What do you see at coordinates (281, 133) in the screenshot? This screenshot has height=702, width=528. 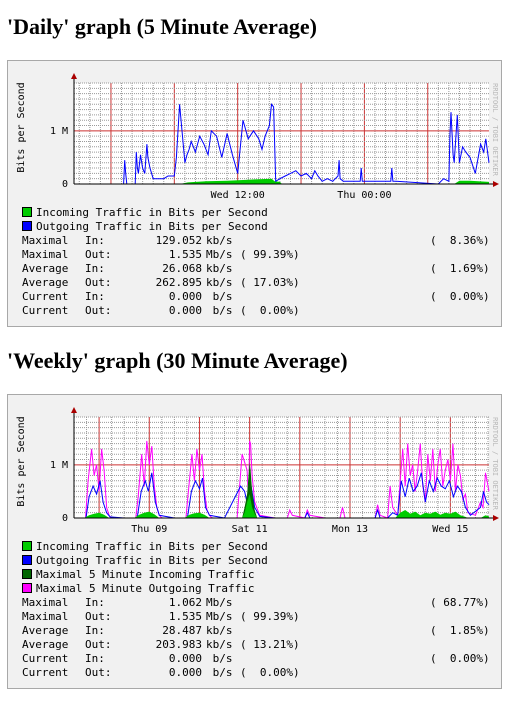 I see `plot-area` at bounding box center [281, 133].